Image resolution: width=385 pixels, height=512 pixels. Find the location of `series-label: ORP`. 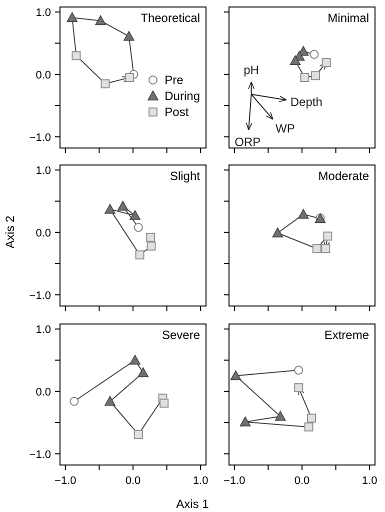

series-label: ORP is located at coordinates (247, 141).